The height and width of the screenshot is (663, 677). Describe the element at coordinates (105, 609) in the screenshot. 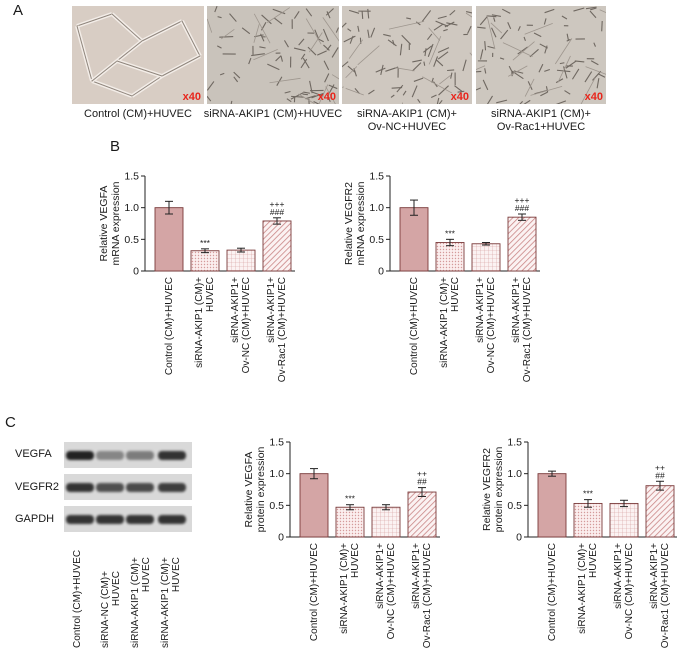

I see `blot-lane-line: siRNA-NC (CM)+` at that location.